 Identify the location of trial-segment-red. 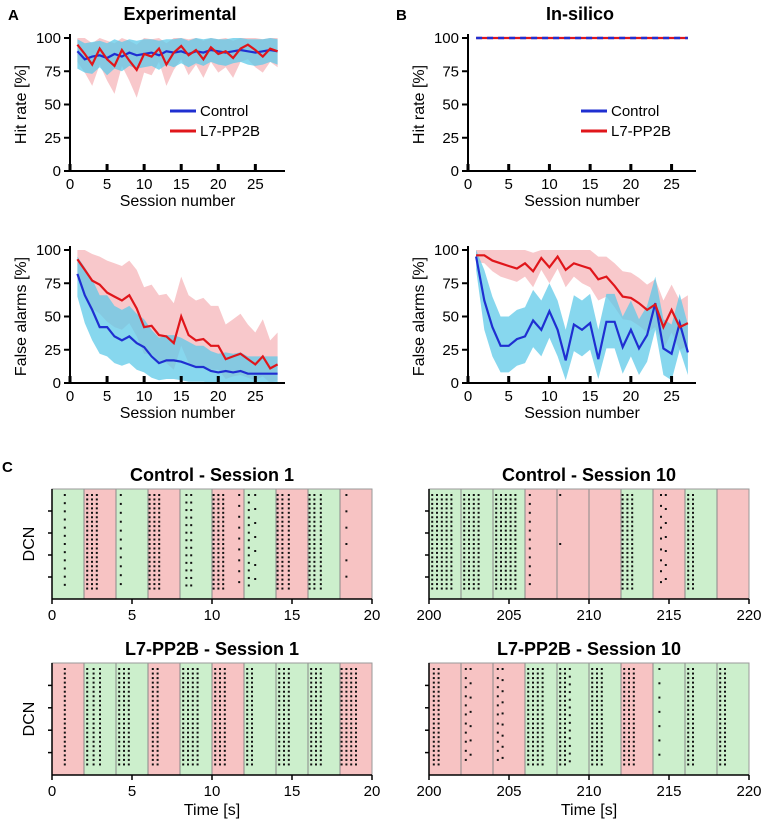
(733, 544).